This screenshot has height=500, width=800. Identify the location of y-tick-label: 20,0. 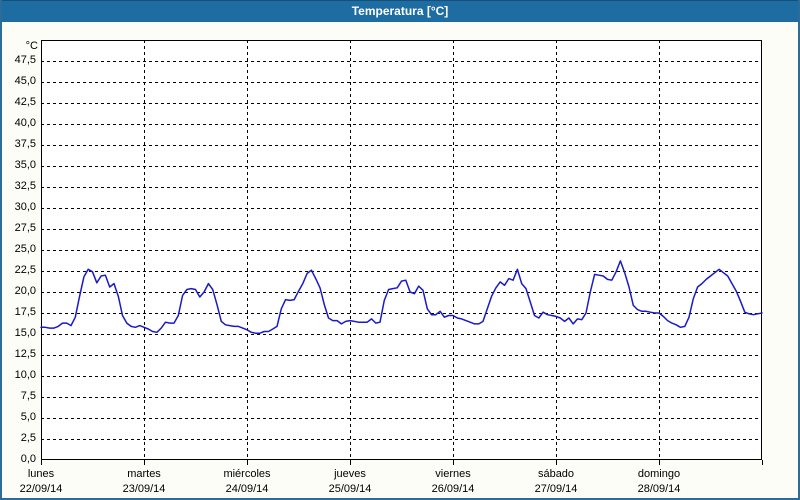
(25, 291).